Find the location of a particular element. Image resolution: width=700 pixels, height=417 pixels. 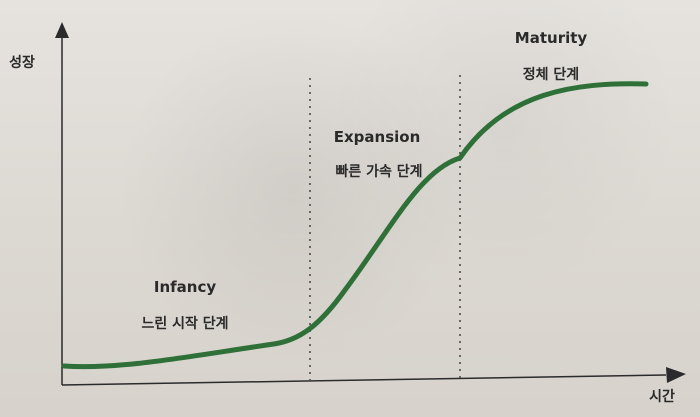

phase-expansion-title: Expansion is located at coordinates (377, 137).